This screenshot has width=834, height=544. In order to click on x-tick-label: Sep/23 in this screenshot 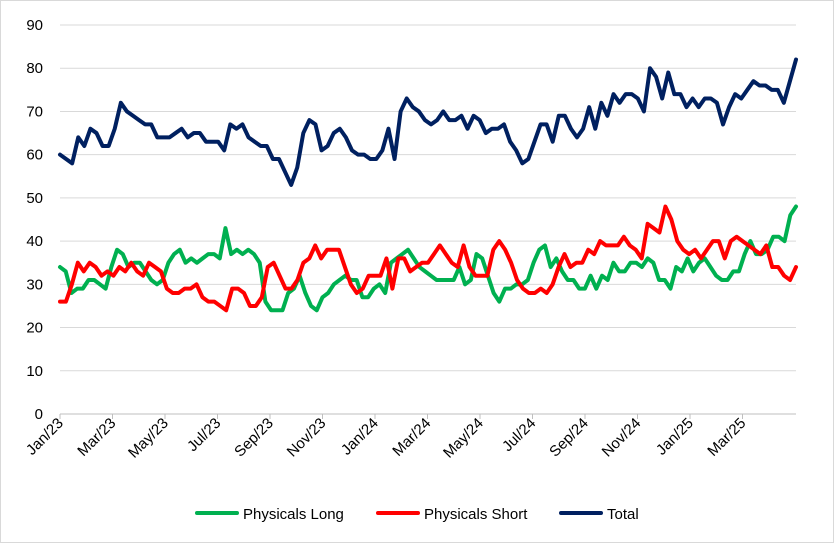, I will do `click(254, 438)`.